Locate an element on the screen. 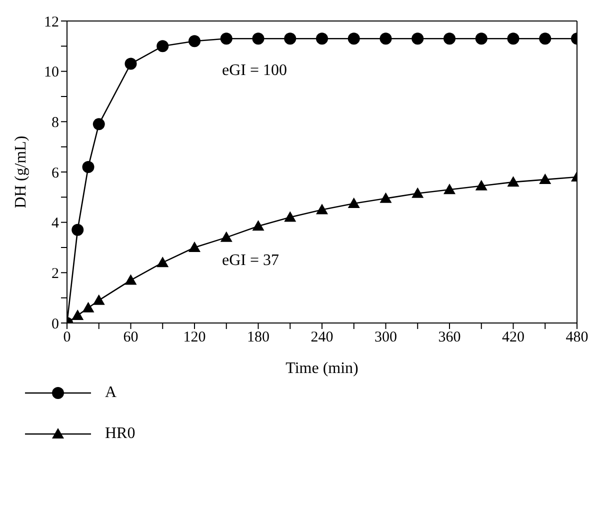 This screenshot has height=505, width=600. legend-label: A is located at coordinates (111, 393).